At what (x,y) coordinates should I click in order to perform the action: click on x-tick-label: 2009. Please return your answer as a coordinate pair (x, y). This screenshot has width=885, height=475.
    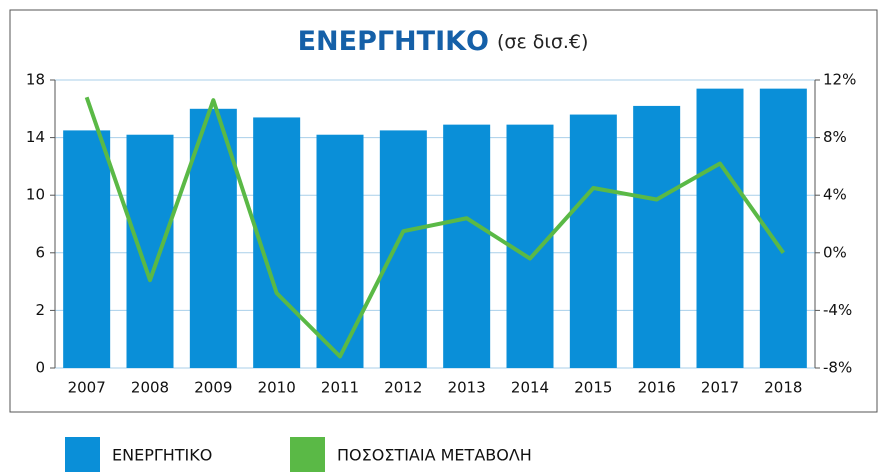
    Looking at the image, I should click on (213, 388).